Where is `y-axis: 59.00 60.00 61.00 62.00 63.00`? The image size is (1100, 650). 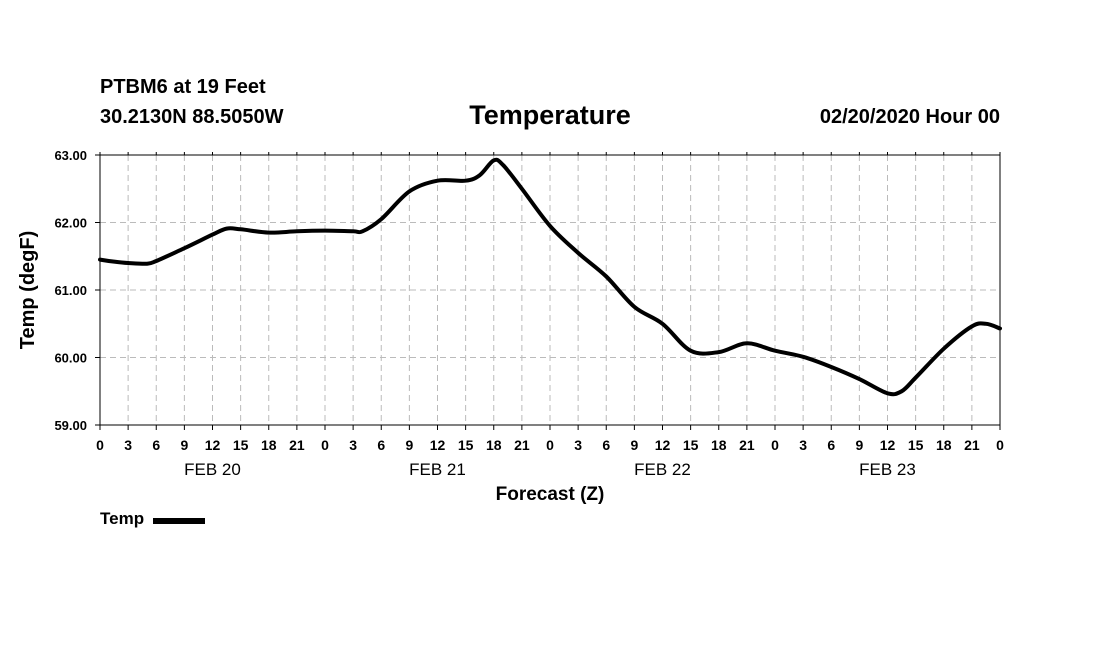
y-axis: 59.00 60.00 61.00 62.00 63.00 is located at coordinates (77, 290).